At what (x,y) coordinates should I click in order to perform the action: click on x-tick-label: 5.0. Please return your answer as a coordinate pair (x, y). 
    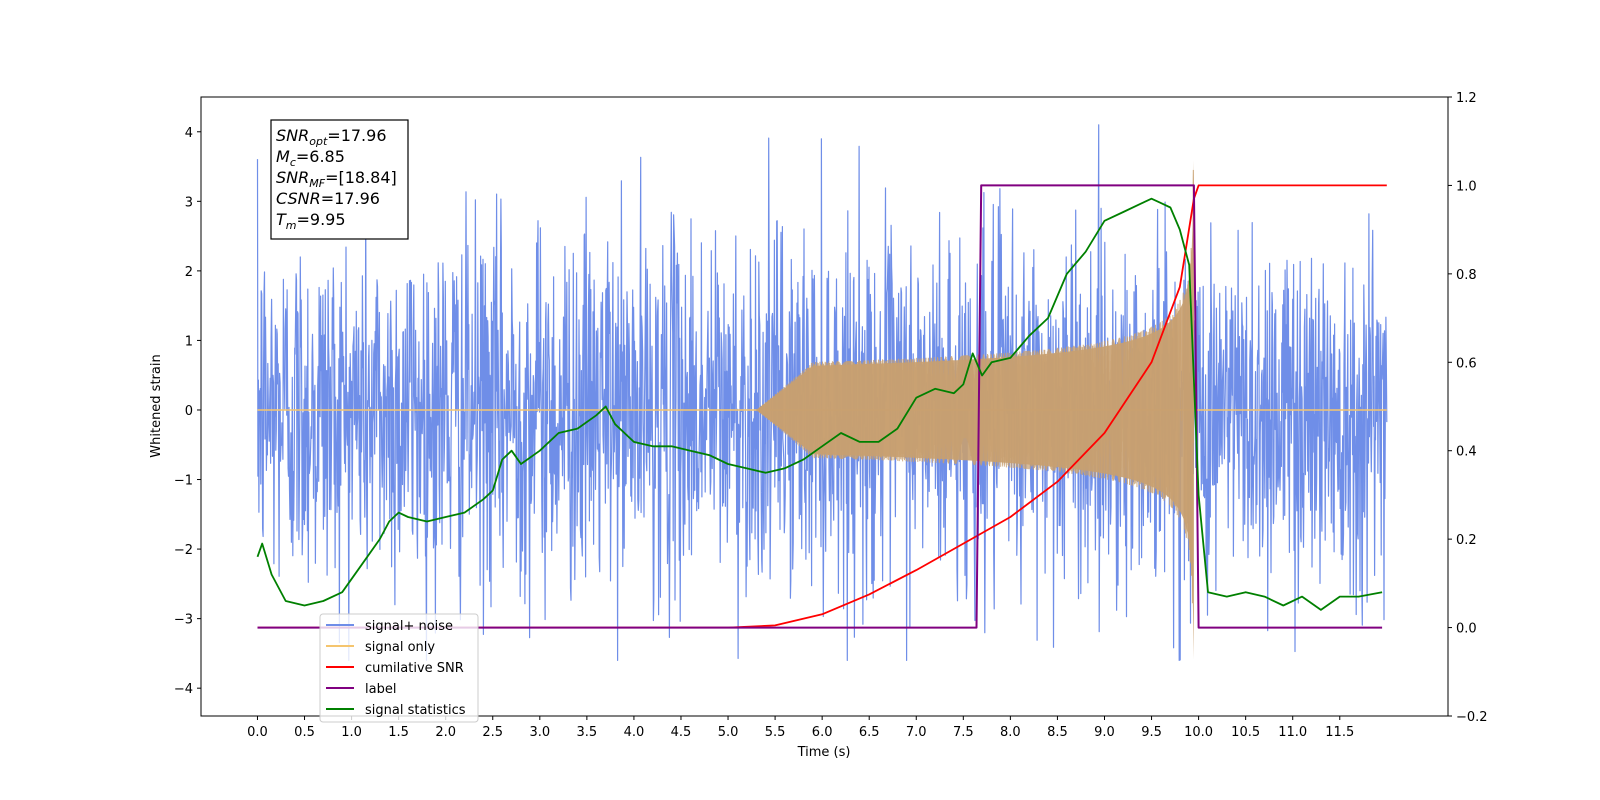
    Looking at the image, I should click on (728, 732).